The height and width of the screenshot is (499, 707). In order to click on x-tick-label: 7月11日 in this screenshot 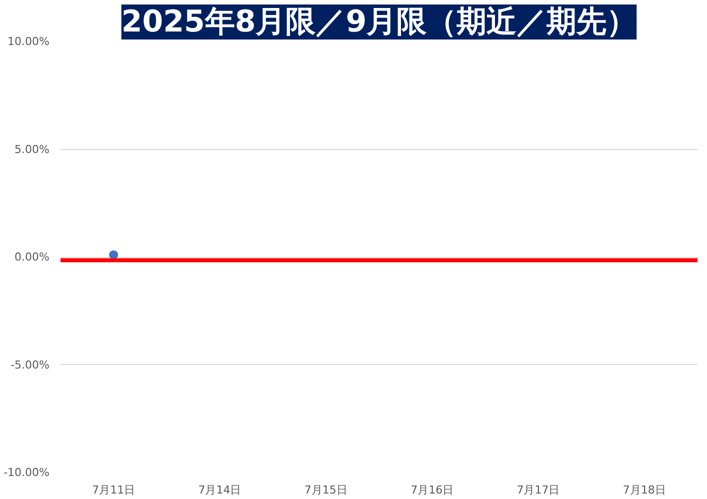, I will do `click(114, 490)`.